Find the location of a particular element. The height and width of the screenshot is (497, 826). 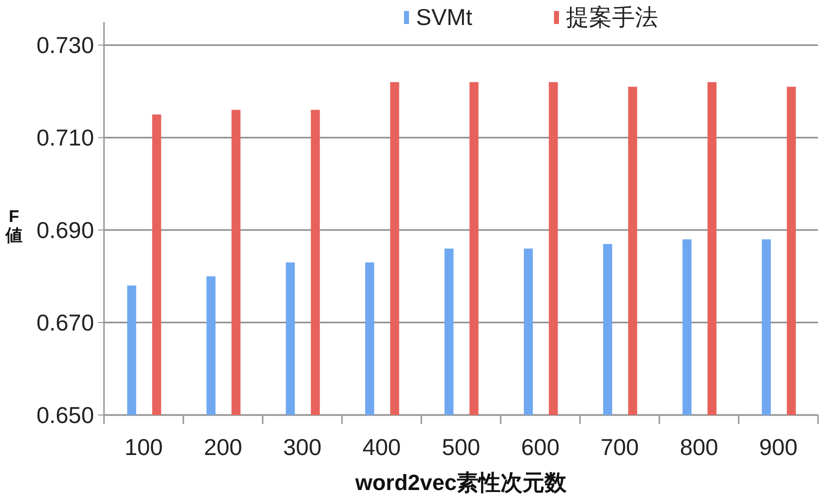

legend-label: 提案手法 is located at coordinates (612, 17).